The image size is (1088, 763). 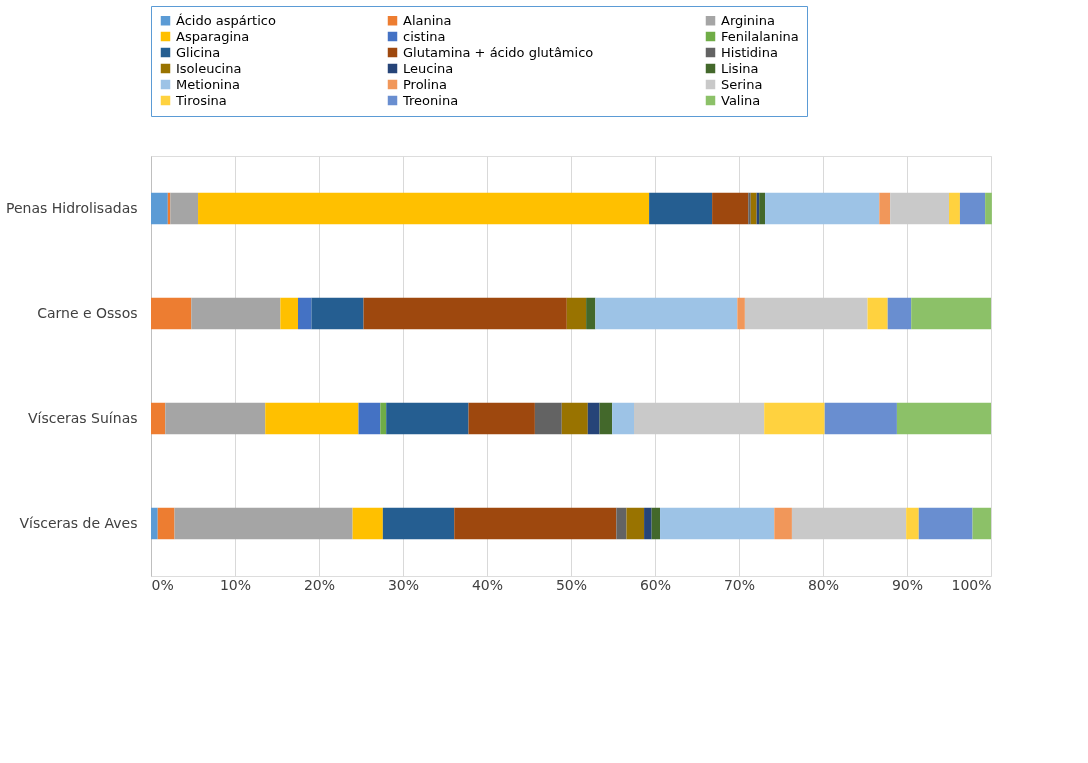 I want to click on y-tick-label: Carne e Ossos, so click(x=87, y=312).